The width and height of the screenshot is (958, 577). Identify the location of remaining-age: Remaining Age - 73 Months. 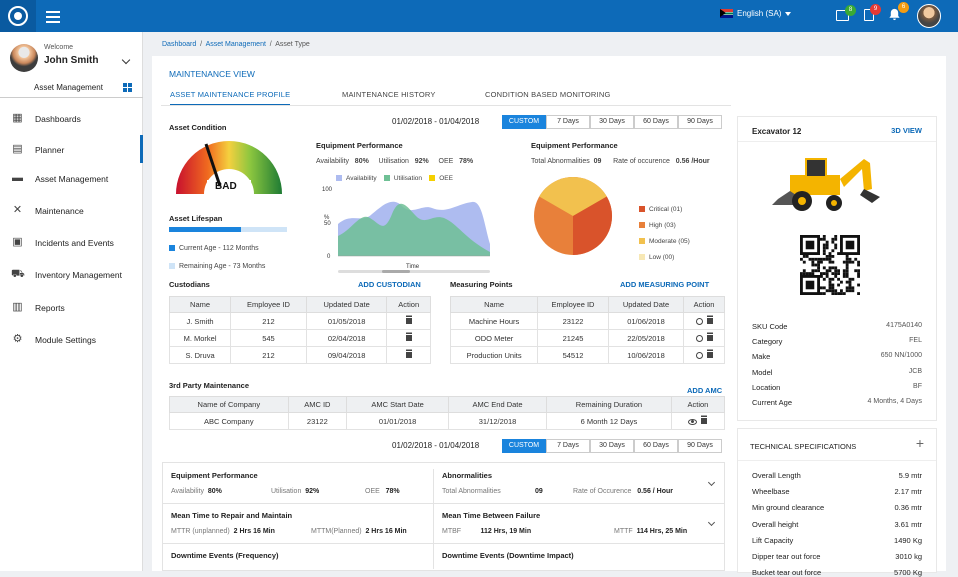
(217, 266).